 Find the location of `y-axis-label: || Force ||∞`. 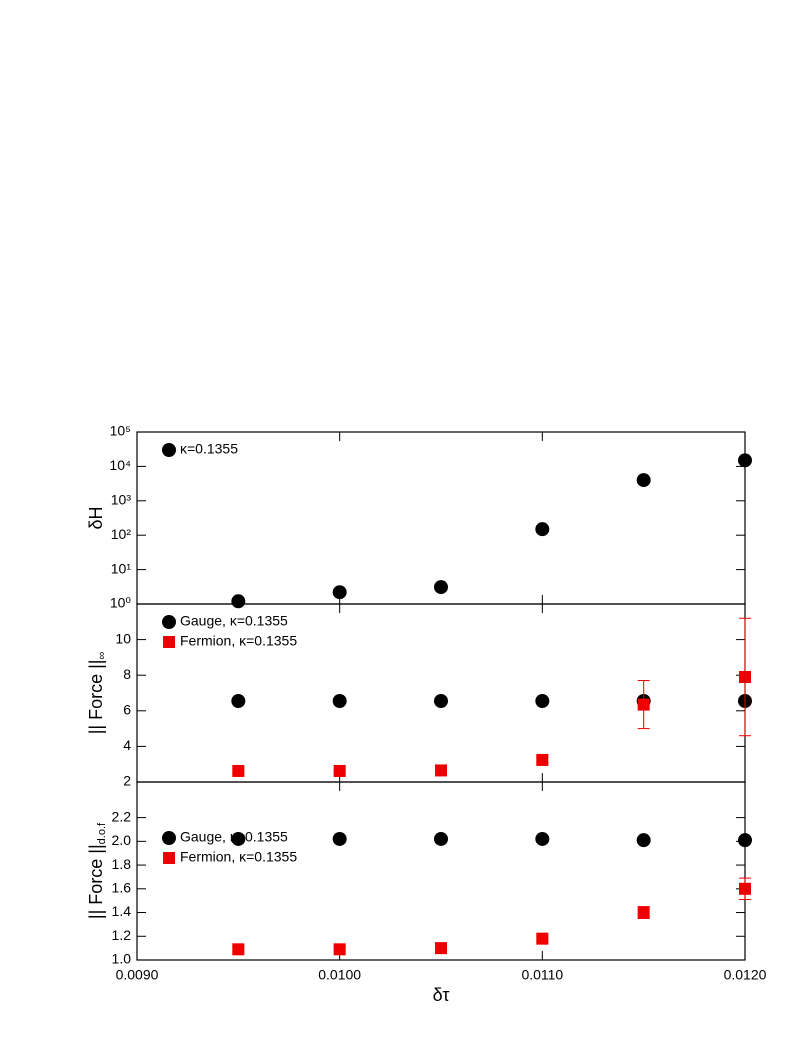

y-axis-label: || Force ||∞ is located at coordinates (97, 693).